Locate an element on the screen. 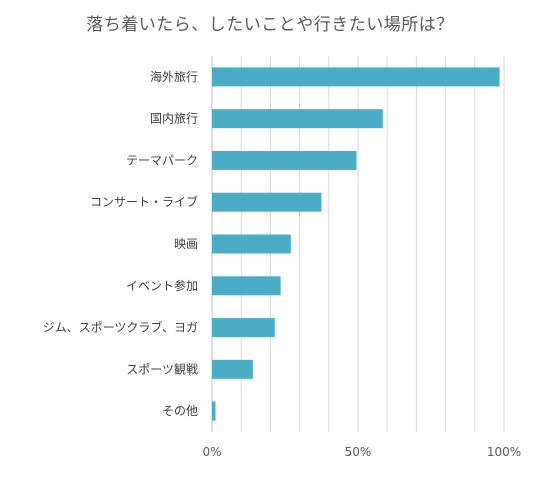  category-label: イベント参加 is located at coordinates (162, 285).